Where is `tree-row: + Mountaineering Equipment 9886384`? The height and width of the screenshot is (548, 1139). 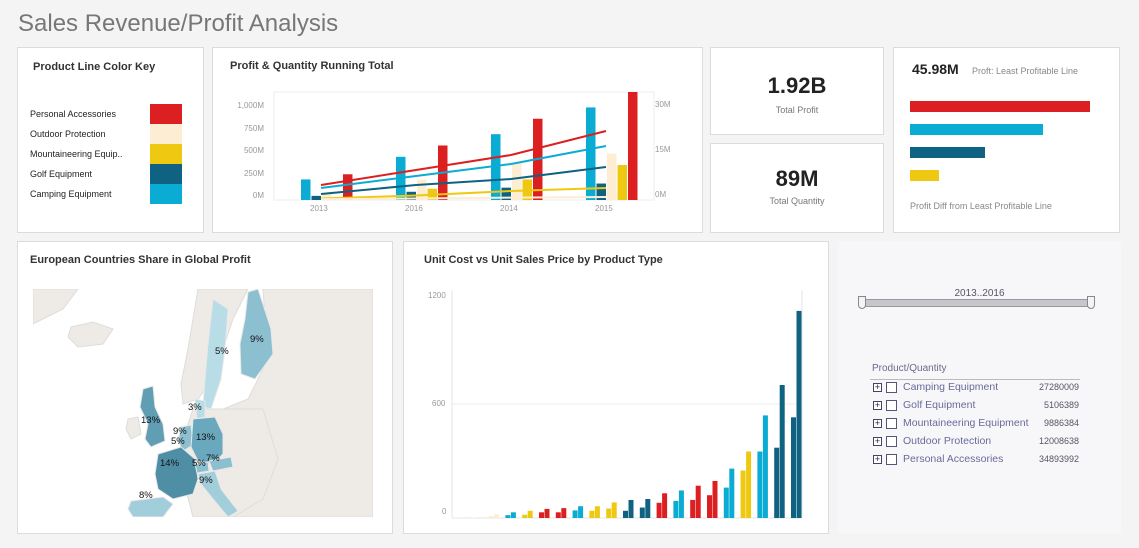 tree-row: + Mountaineering Equipment 9886384 is located at coordinates (978, 424).